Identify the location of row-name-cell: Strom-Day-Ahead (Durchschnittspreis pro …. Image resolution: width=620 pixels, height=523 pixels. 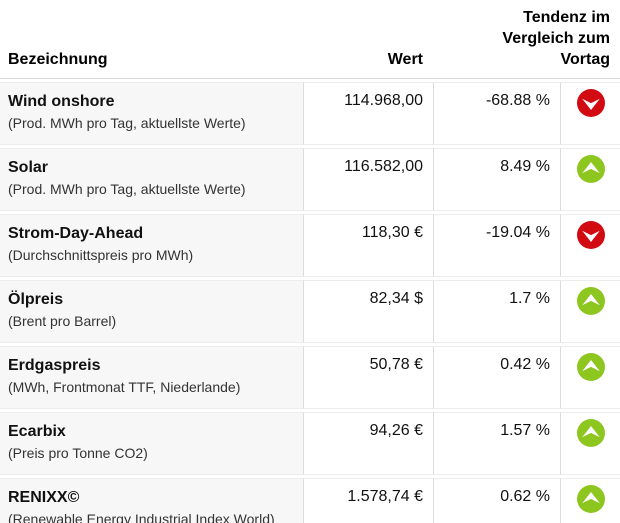
(151, 245).